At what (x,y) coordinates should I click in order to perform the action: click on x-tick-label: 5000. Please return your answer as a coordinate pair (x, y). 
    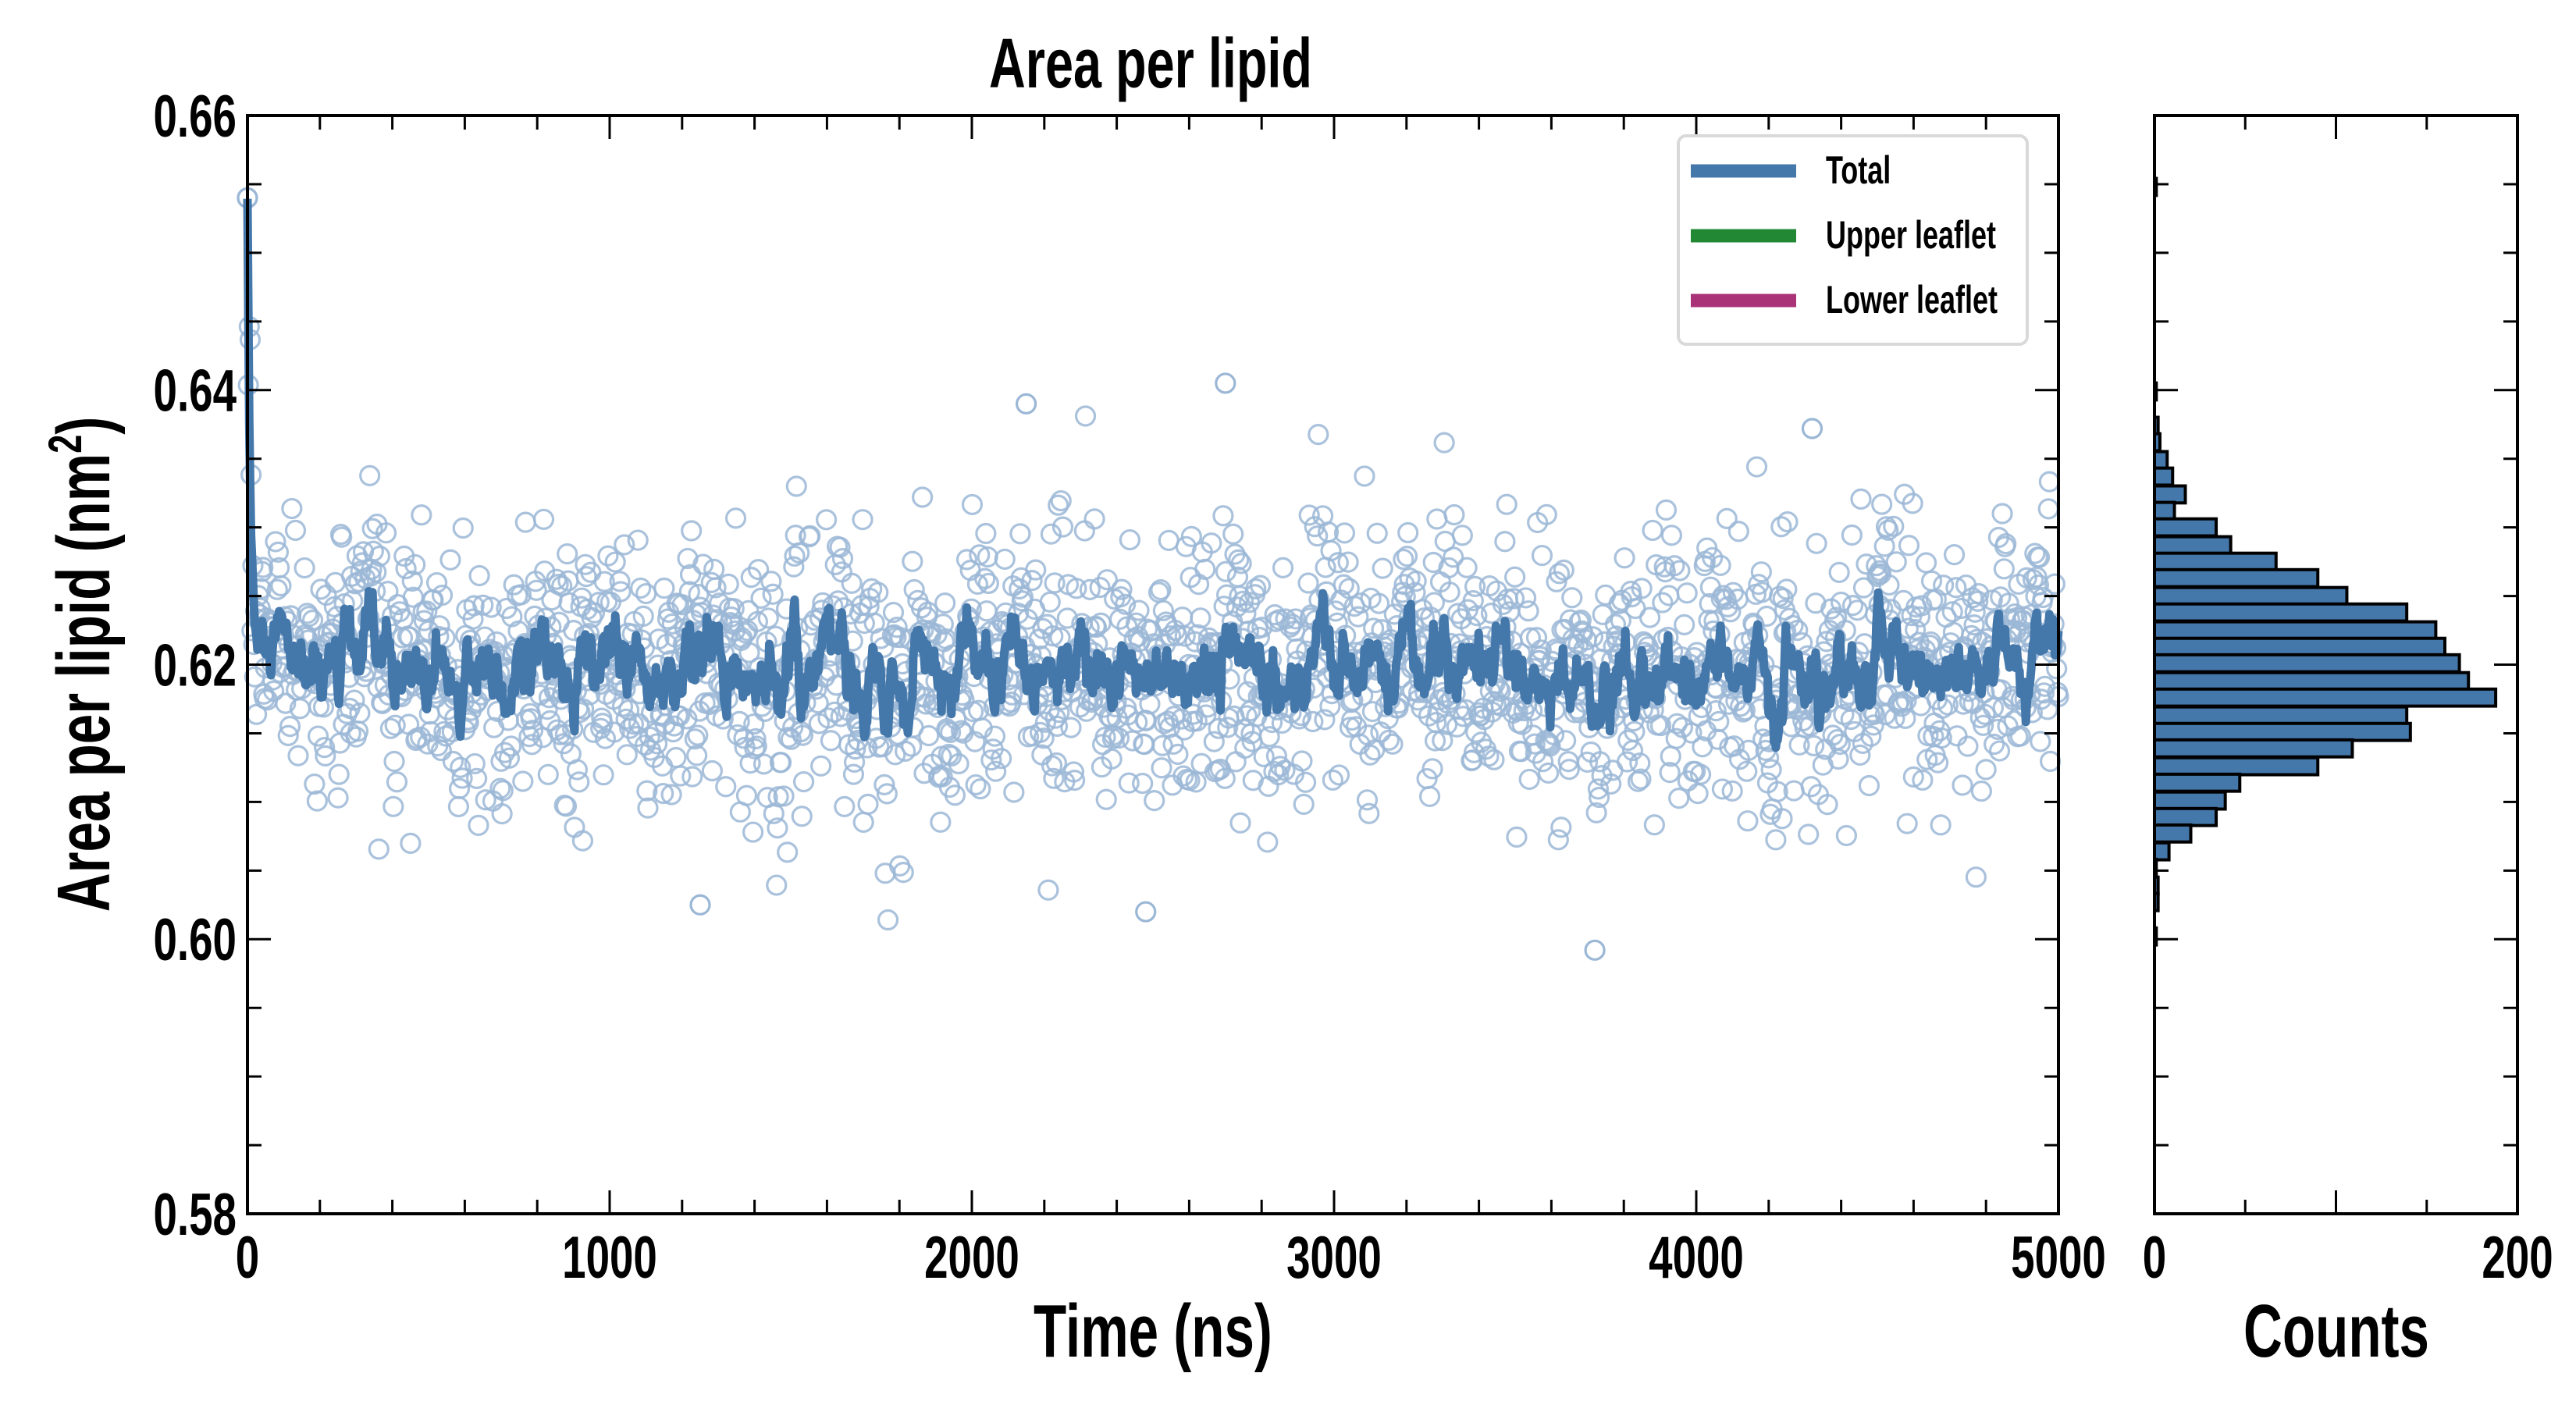
    Looking at the image, I should click on (2058, 1258).